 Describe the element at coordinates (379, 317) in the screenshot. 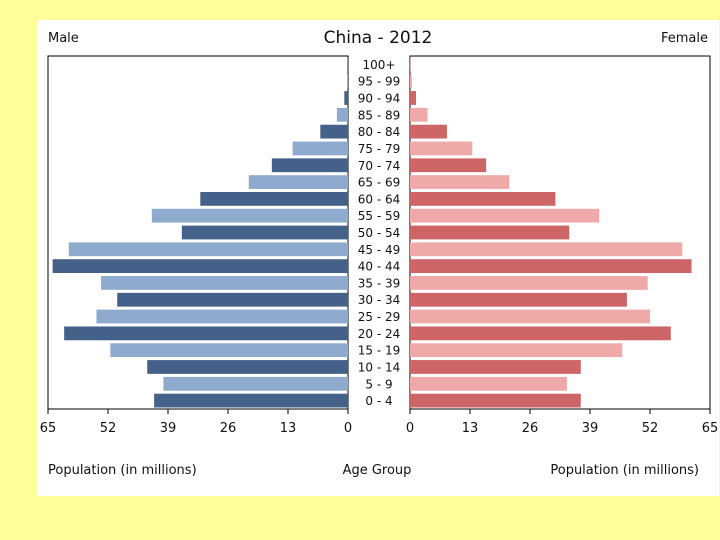

I see `age-group-tick: 25 - 29` at that location.